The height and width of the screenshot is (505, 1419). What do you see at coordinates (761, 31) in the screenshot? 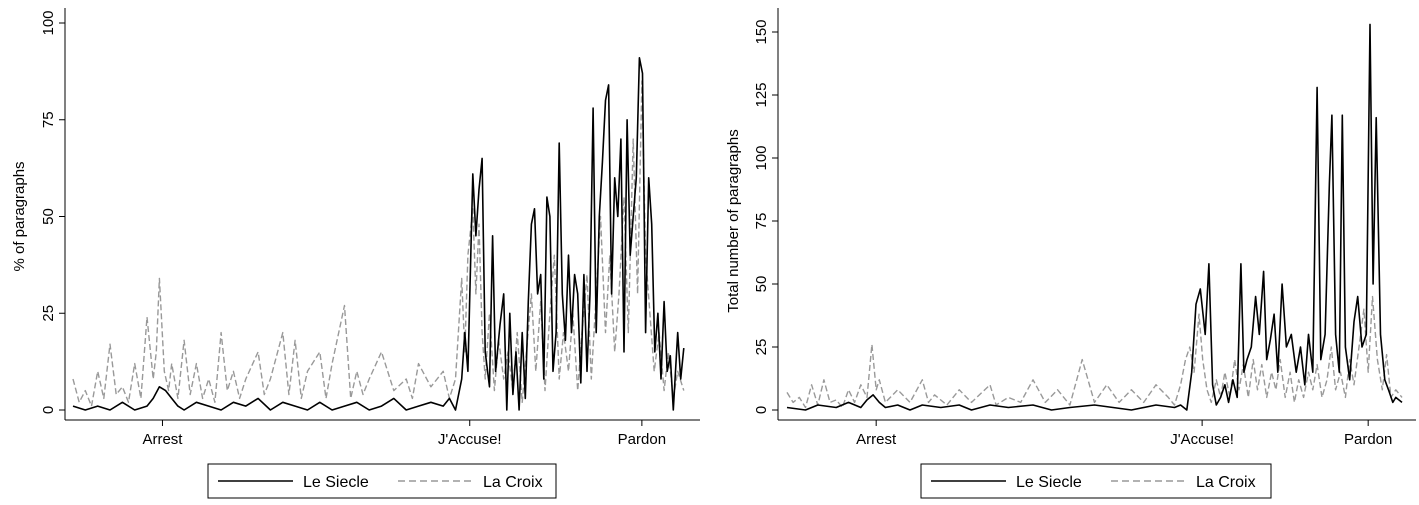
I see `y-tick-label: 150` at bounding box center [761, 31].